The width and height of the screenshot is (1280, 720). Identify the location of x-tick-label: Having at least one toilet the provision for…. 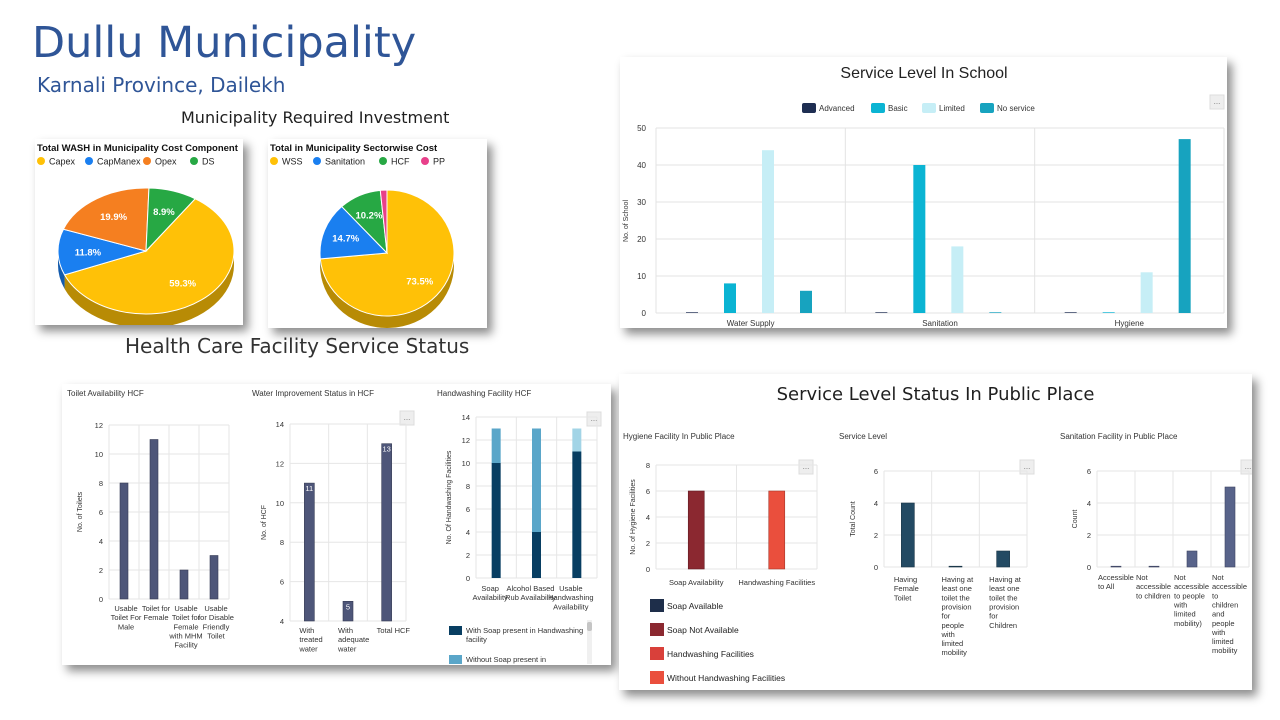
(958, 616).